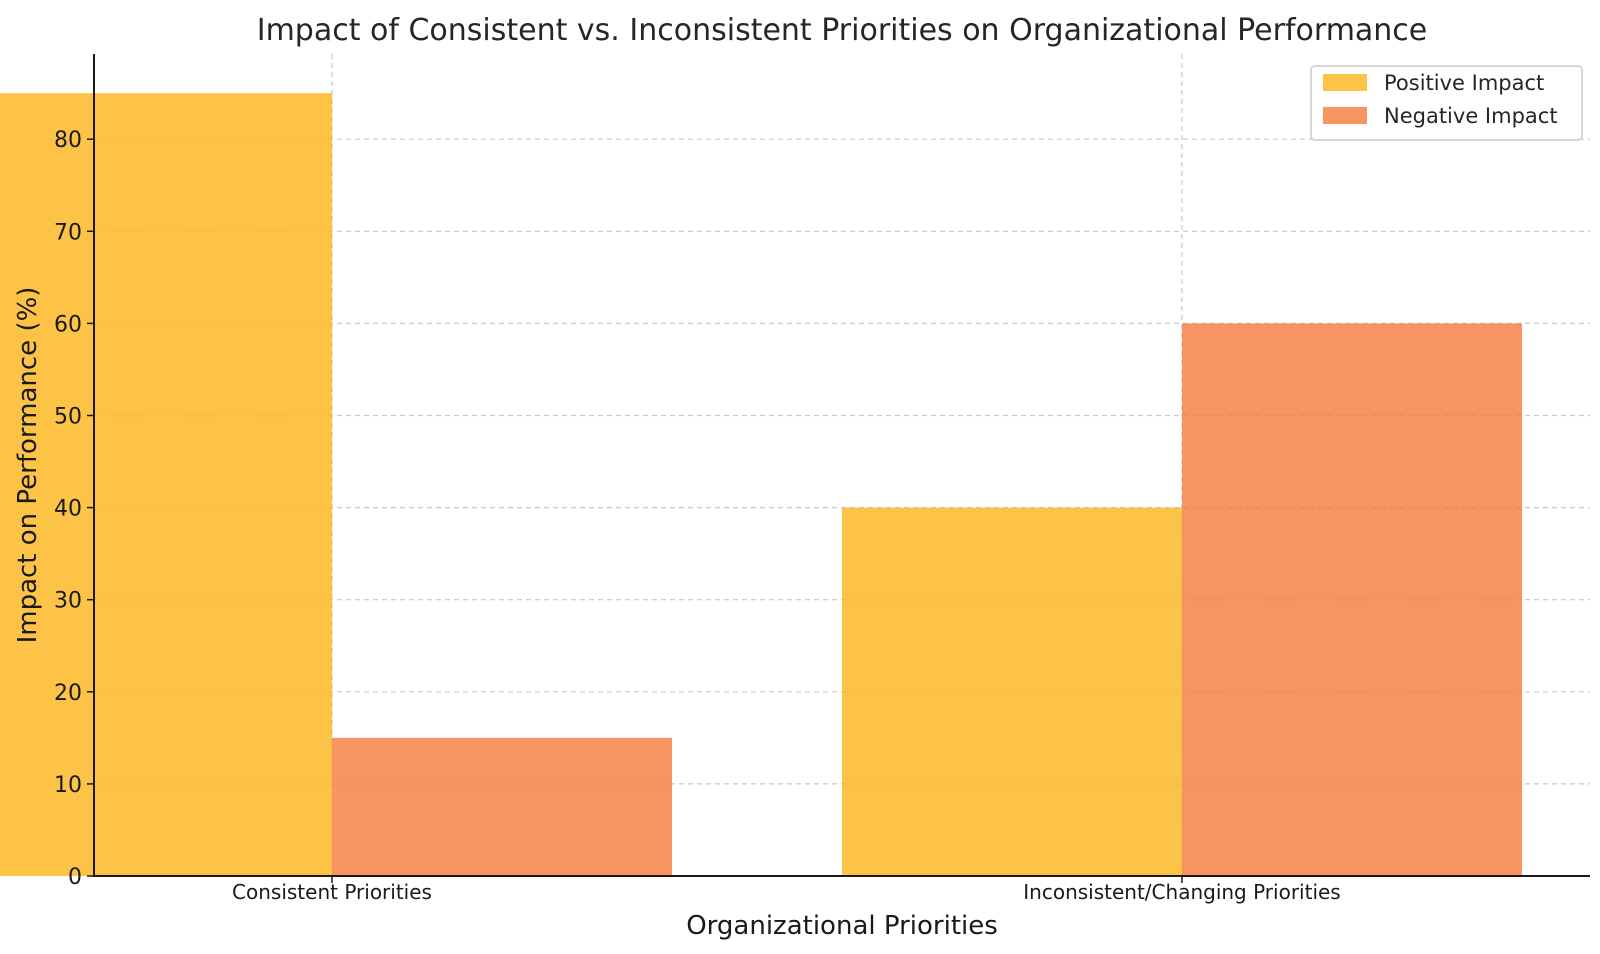  I want to click on x-axis-title: Organizational Priorities, so click(842, 926).